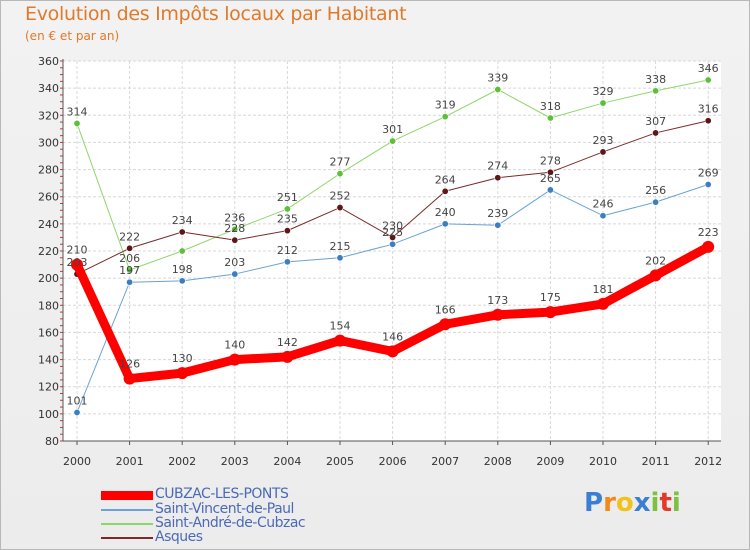 This screenshot has width=750, height=550. I want to click on data-label-asques: 203, so click(77, 262).